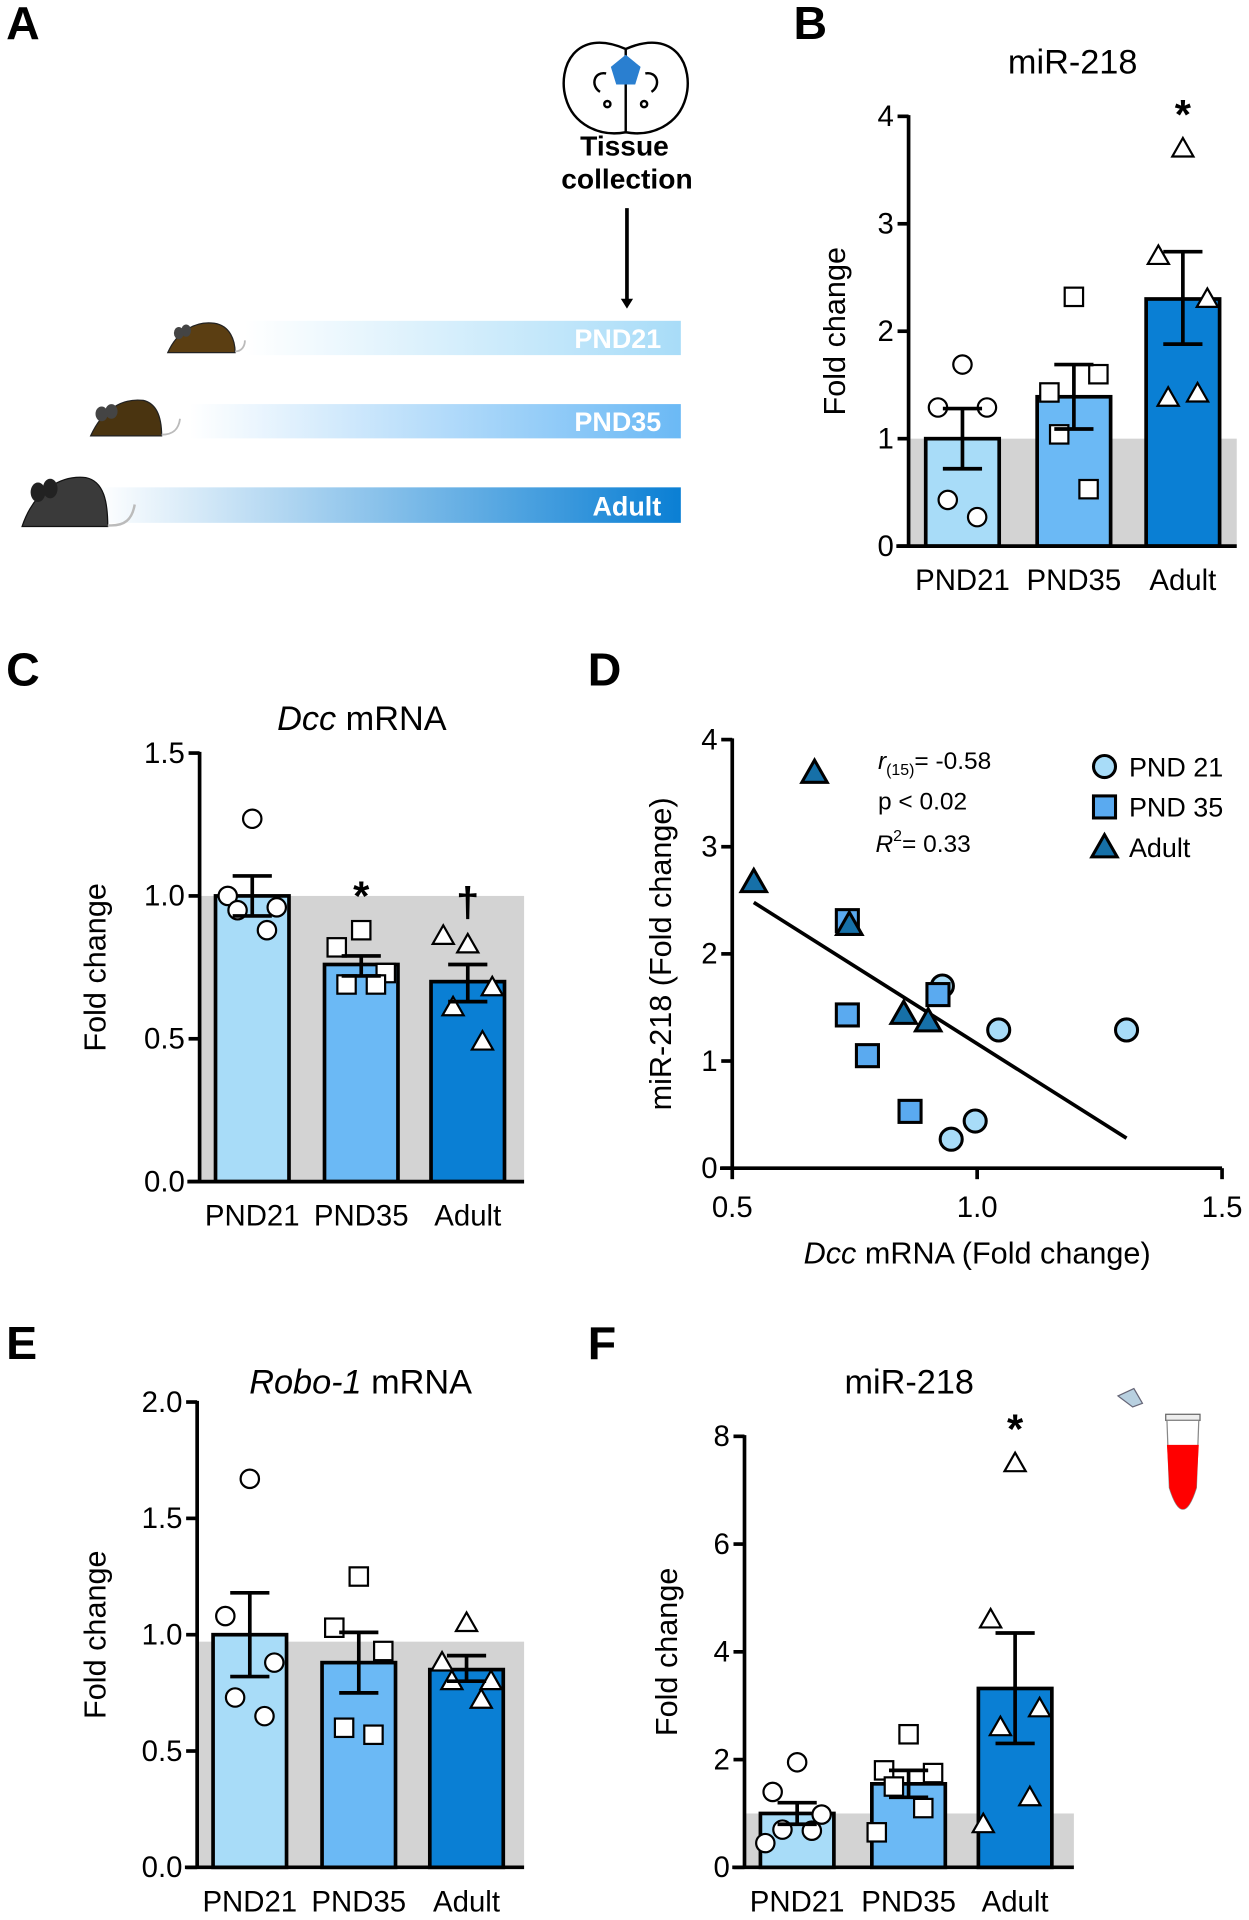 The width and height of the screenshot is (1249, 1920). Describe the element at coordinates (882, 761) in the screenshot. I see `stat-r-label: r` at that location.